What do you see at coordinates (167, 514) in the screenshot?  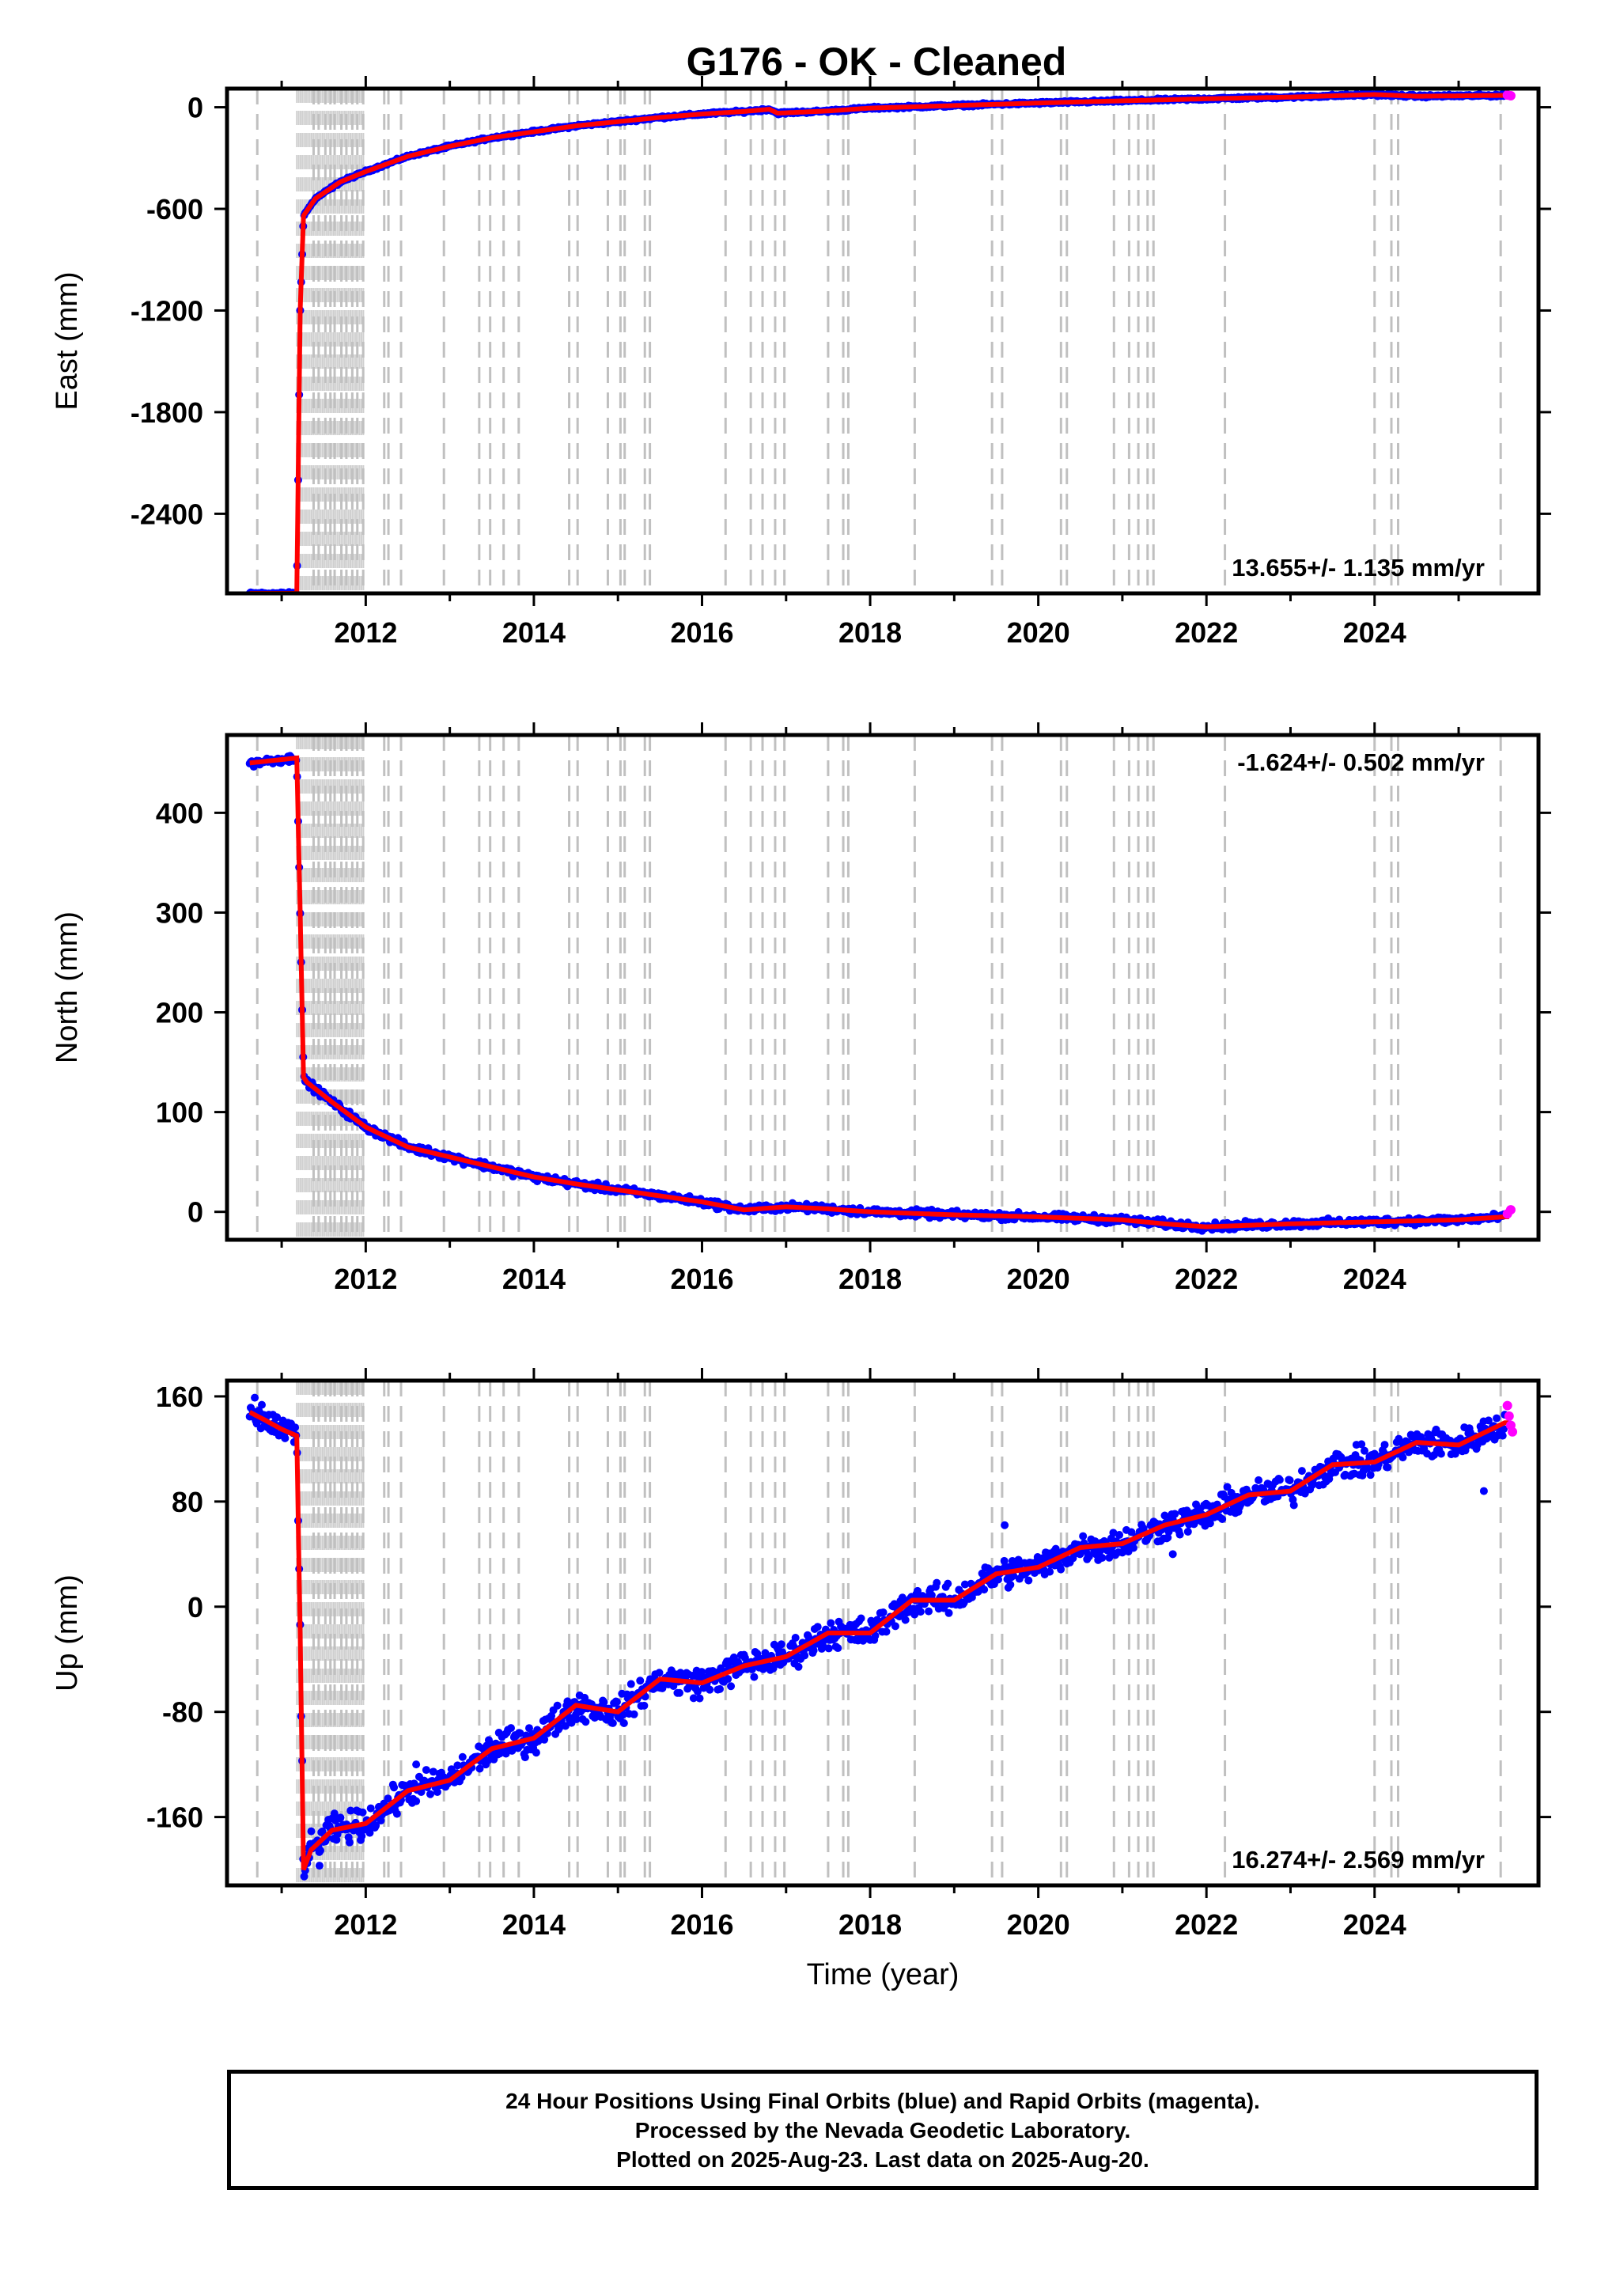 I see `y-tick-label: -2400` at bounding box center [167, 514].